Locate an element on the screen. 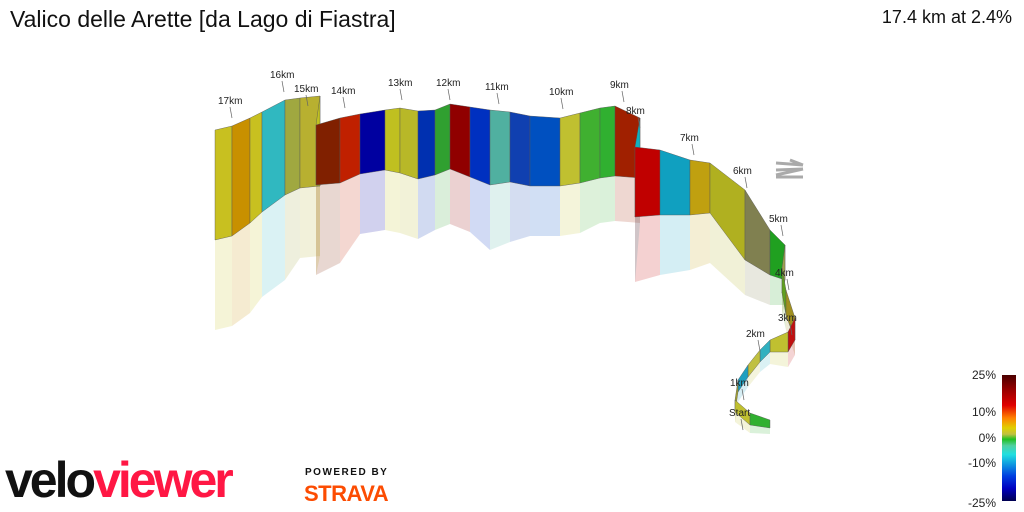 This screenshot has width=1024, height=512. km-label: Start is located at coordinates (739, 413).